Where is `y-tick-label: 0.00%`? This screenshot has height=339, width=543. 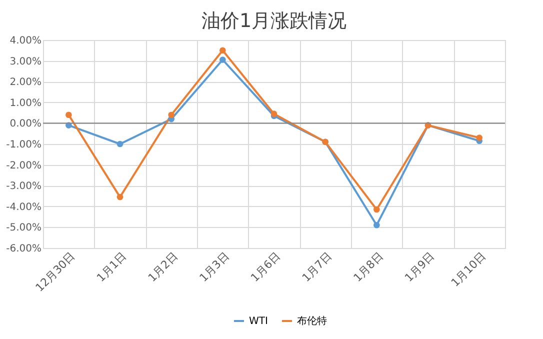 y-tick-label: 0.00% is located at coordinates (26, 124).